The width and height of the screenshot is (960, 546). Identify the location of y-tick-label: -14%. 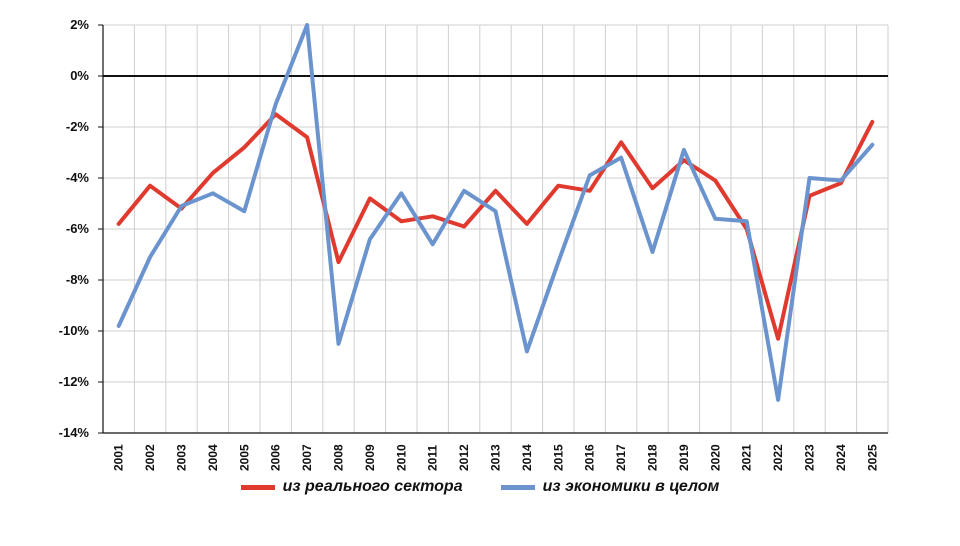
(74, 432).